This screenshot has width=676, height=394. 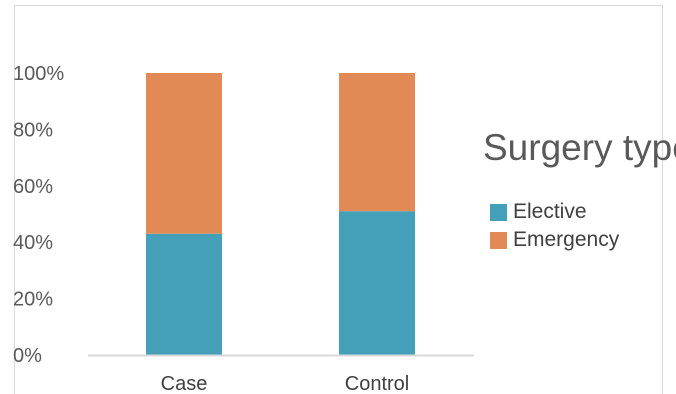 What do you see at coordinates (338, 5) in the screenshot?
I see `frame-border-top` at bounding box center [338, 5].